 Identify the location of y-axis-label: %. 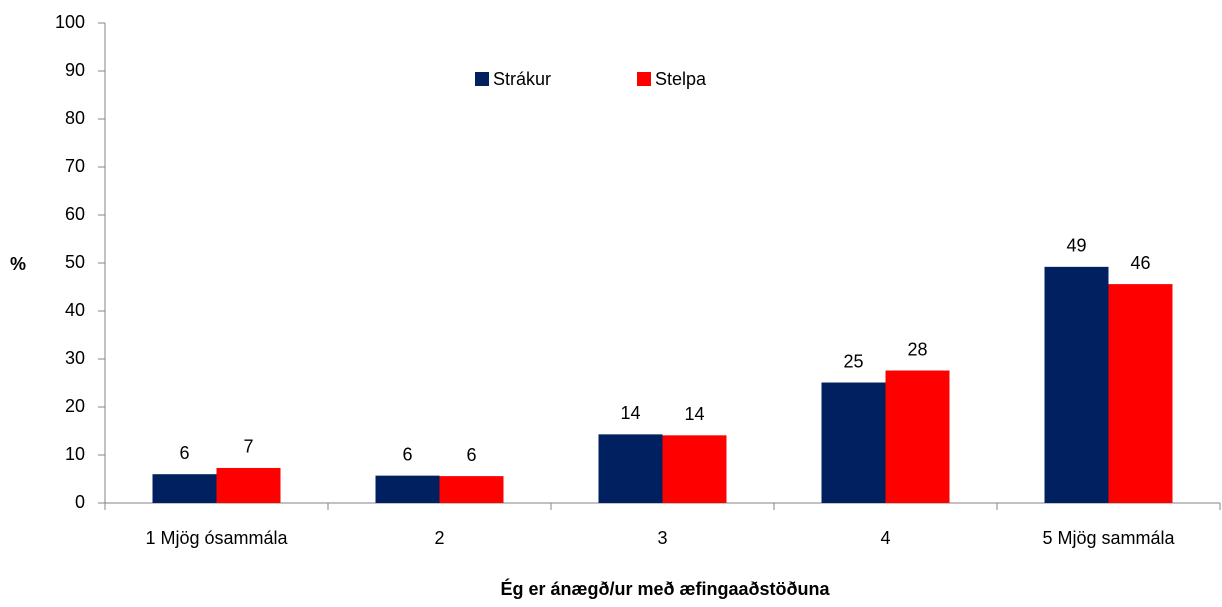
(18, 264).